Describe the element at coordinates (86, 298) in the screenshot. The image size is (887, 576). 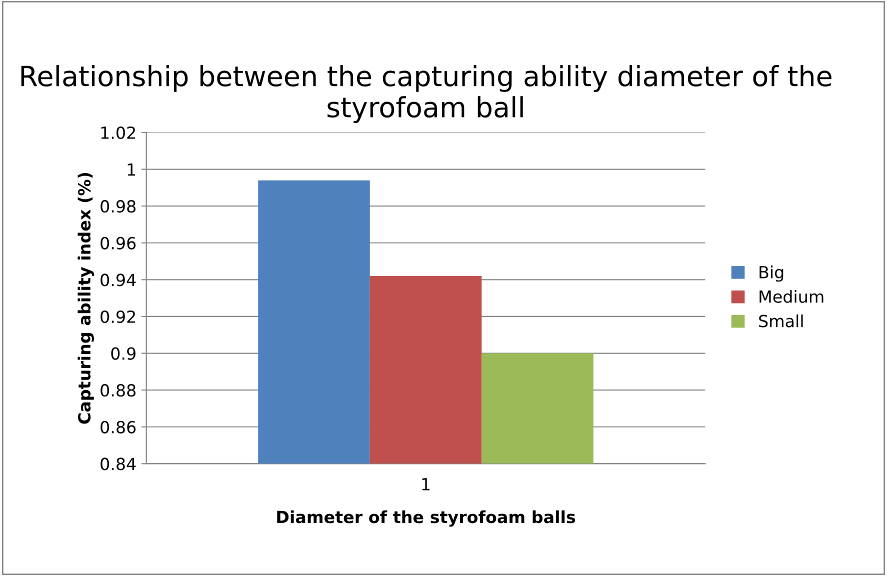
I see `y-axis-title: Capturing ability index (%)` at that location.